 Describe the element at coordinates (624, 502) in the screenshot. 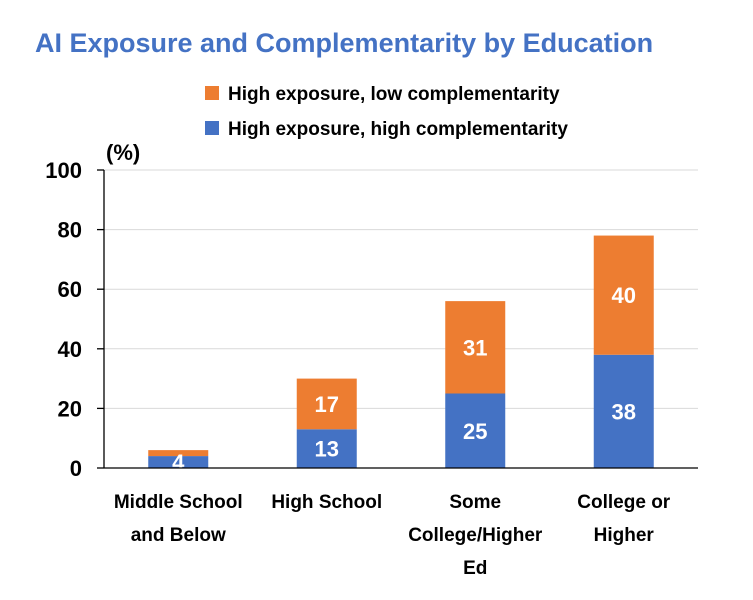

I see `x-category-line: College or` at that location.